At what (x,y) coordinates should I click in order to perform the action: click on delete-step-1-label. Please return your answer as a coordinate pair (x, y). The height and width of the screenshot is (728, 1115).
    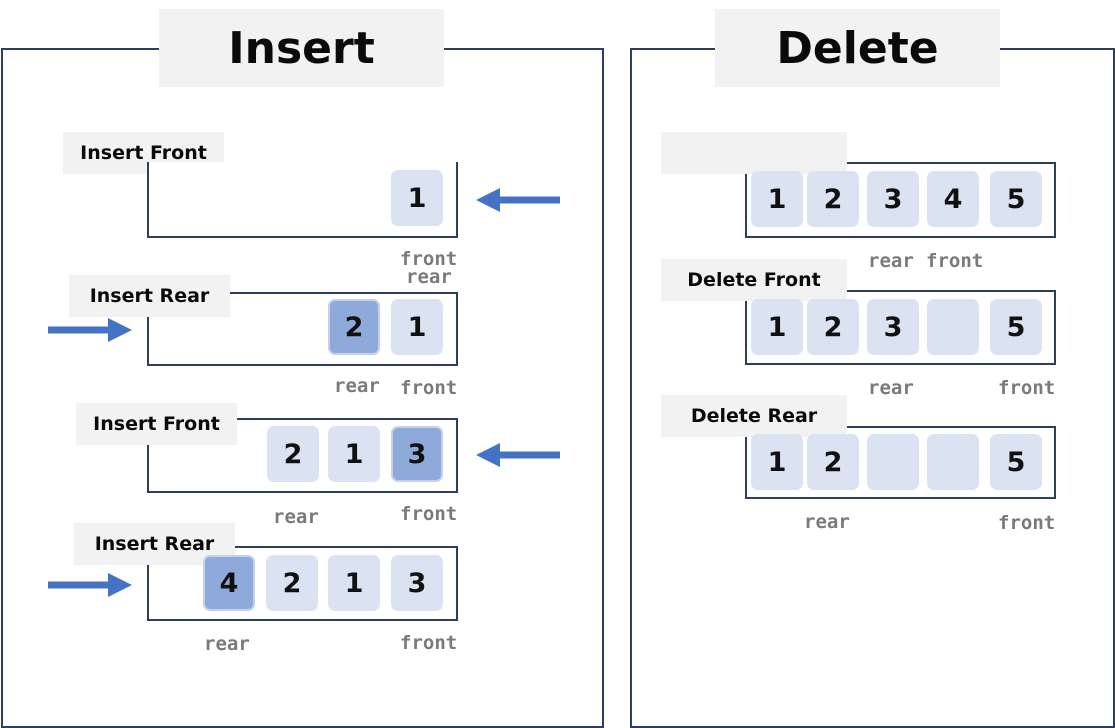
    Looking at the image, I should click on (754, 153).